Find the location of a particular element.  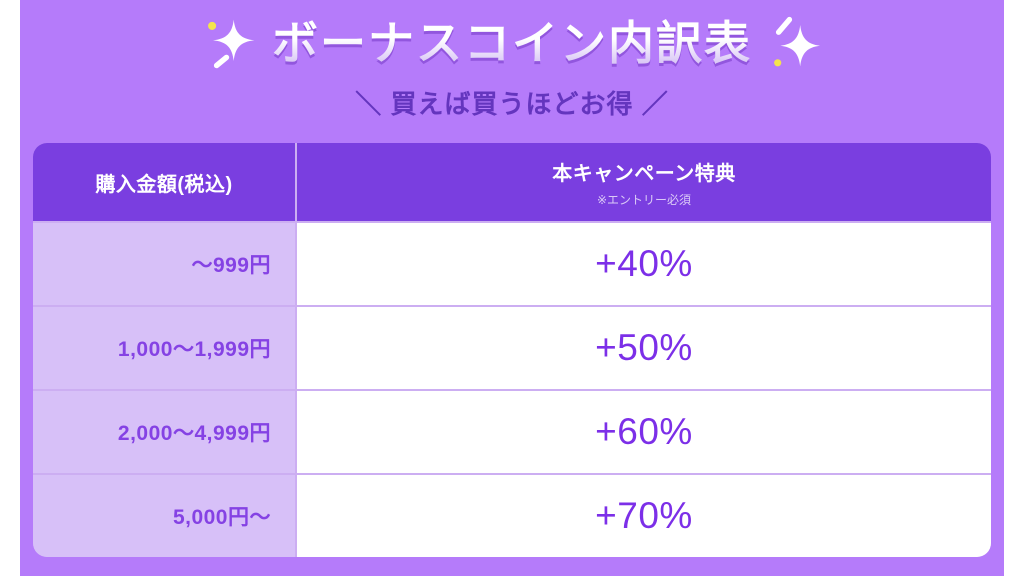

bonus-cell: +70% is located at coordinates (644, 516).